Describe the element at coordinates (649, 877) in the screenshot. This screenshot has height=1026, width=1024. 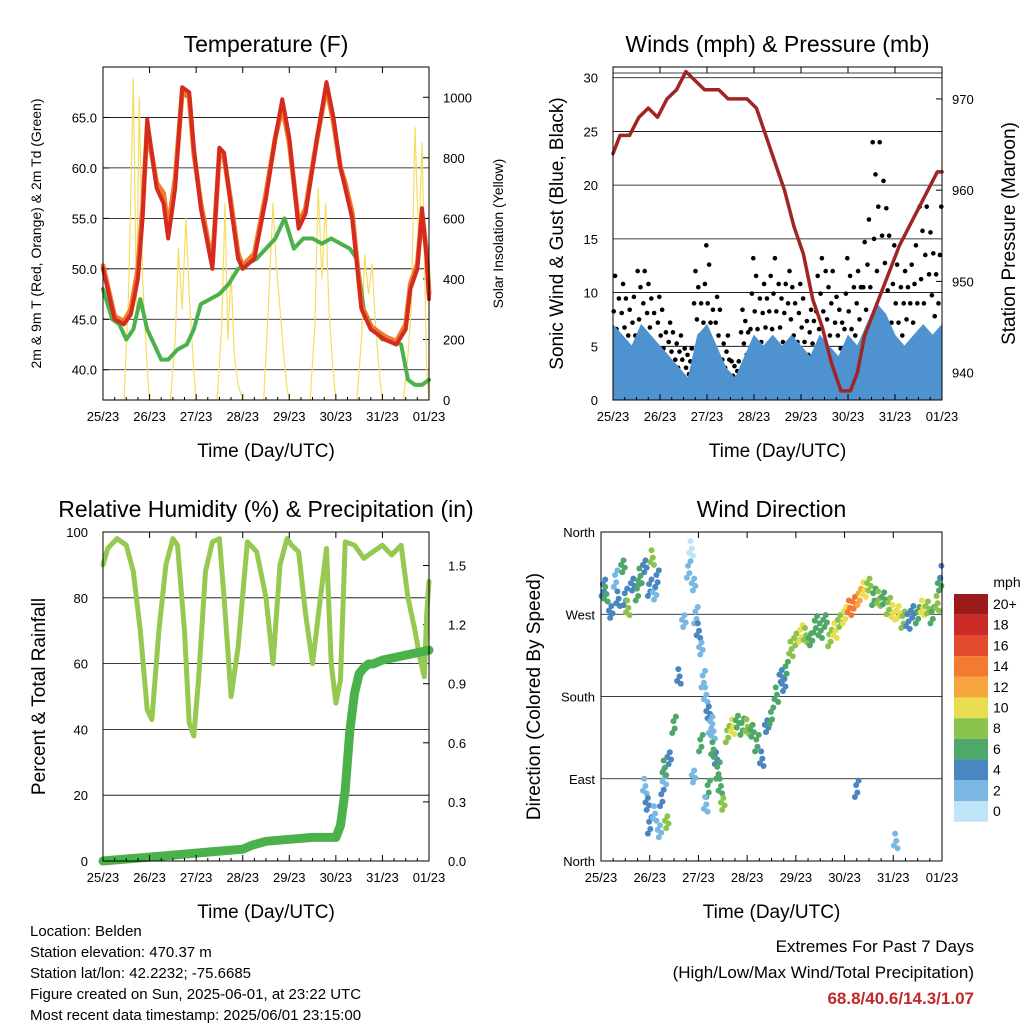
I see `x-tick-label: 26/23` at that location.